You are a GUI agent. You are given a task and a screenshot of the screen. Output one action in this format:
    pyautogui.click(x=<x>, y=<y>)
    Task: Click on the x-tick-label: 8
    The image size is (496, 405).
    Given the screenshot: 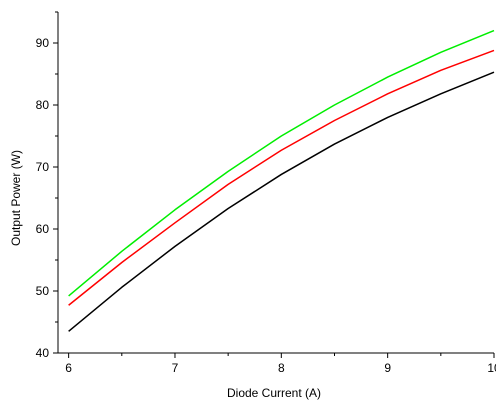 What is the action you would take?
    pyautogui.click(x=281, y=368)
    